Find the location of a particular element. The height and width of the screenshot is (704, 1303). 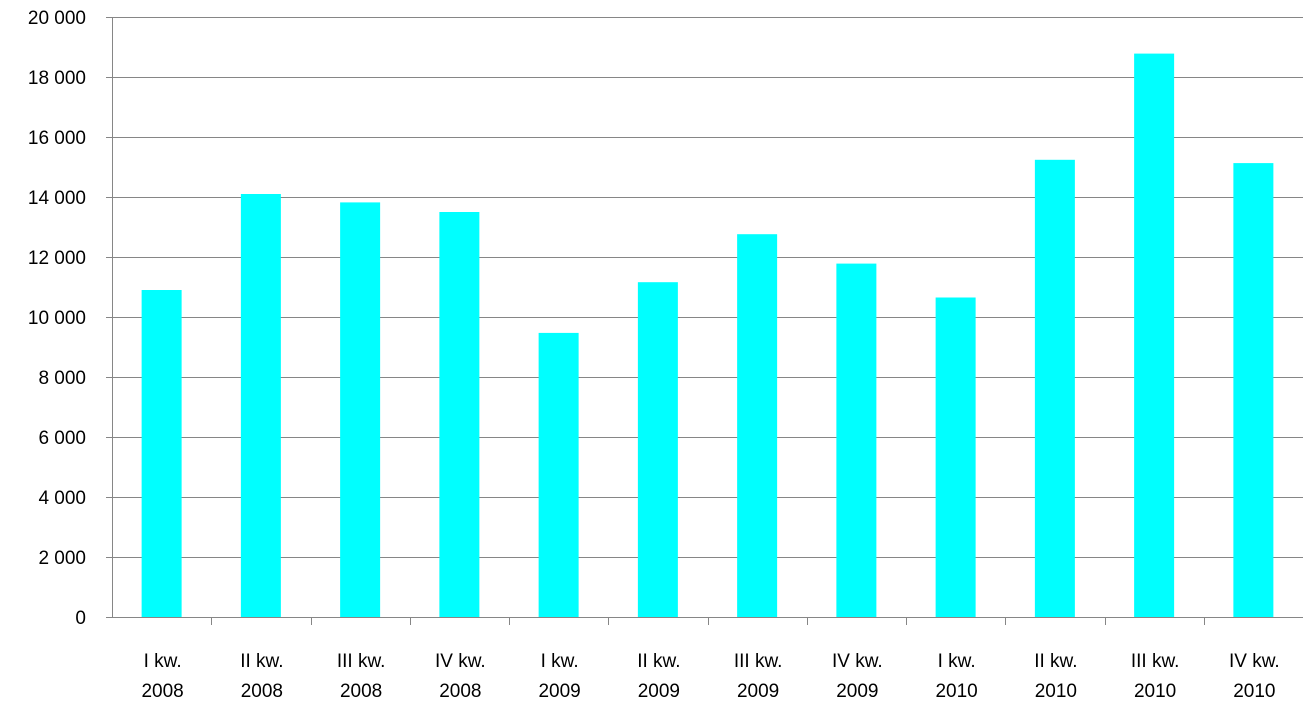

x-category-label: II kw. 2010 is located at coordinates (1055, 676).